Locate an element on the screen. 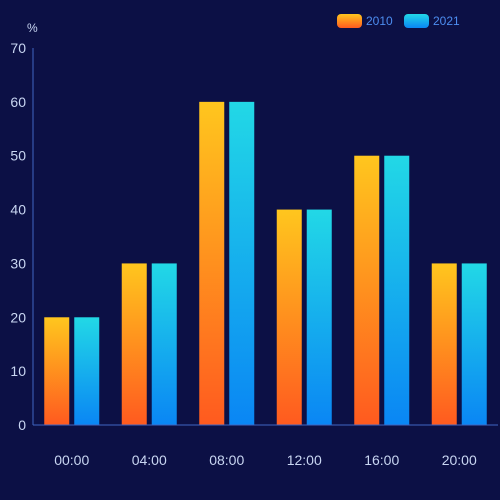 This screenshot has width=500, height=500. x-tick-label: 12:00 is located at coordinates (304, 460).